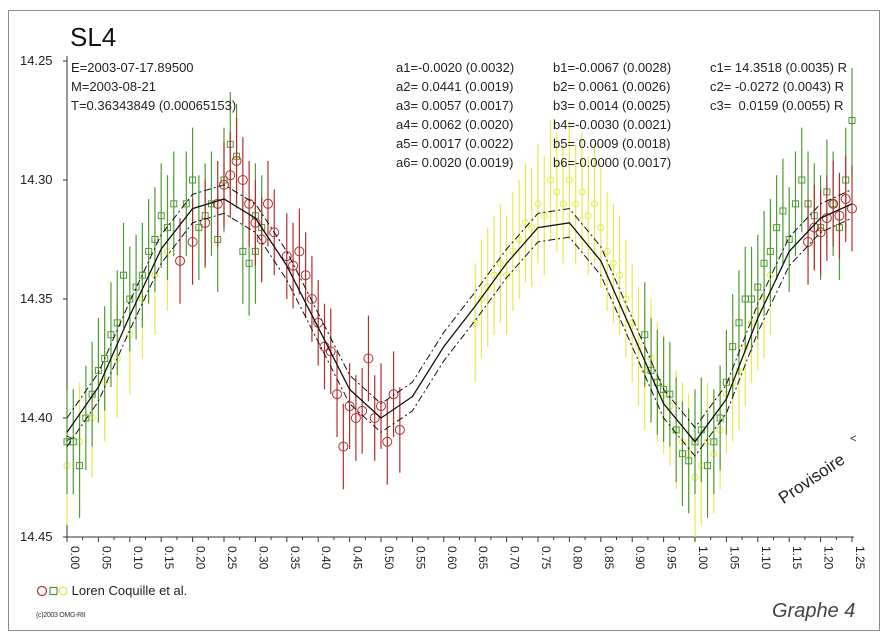 The height and width of the screenshot is (641, 890). I want to click on y-tick-label: 14.40, so click(36, 417).